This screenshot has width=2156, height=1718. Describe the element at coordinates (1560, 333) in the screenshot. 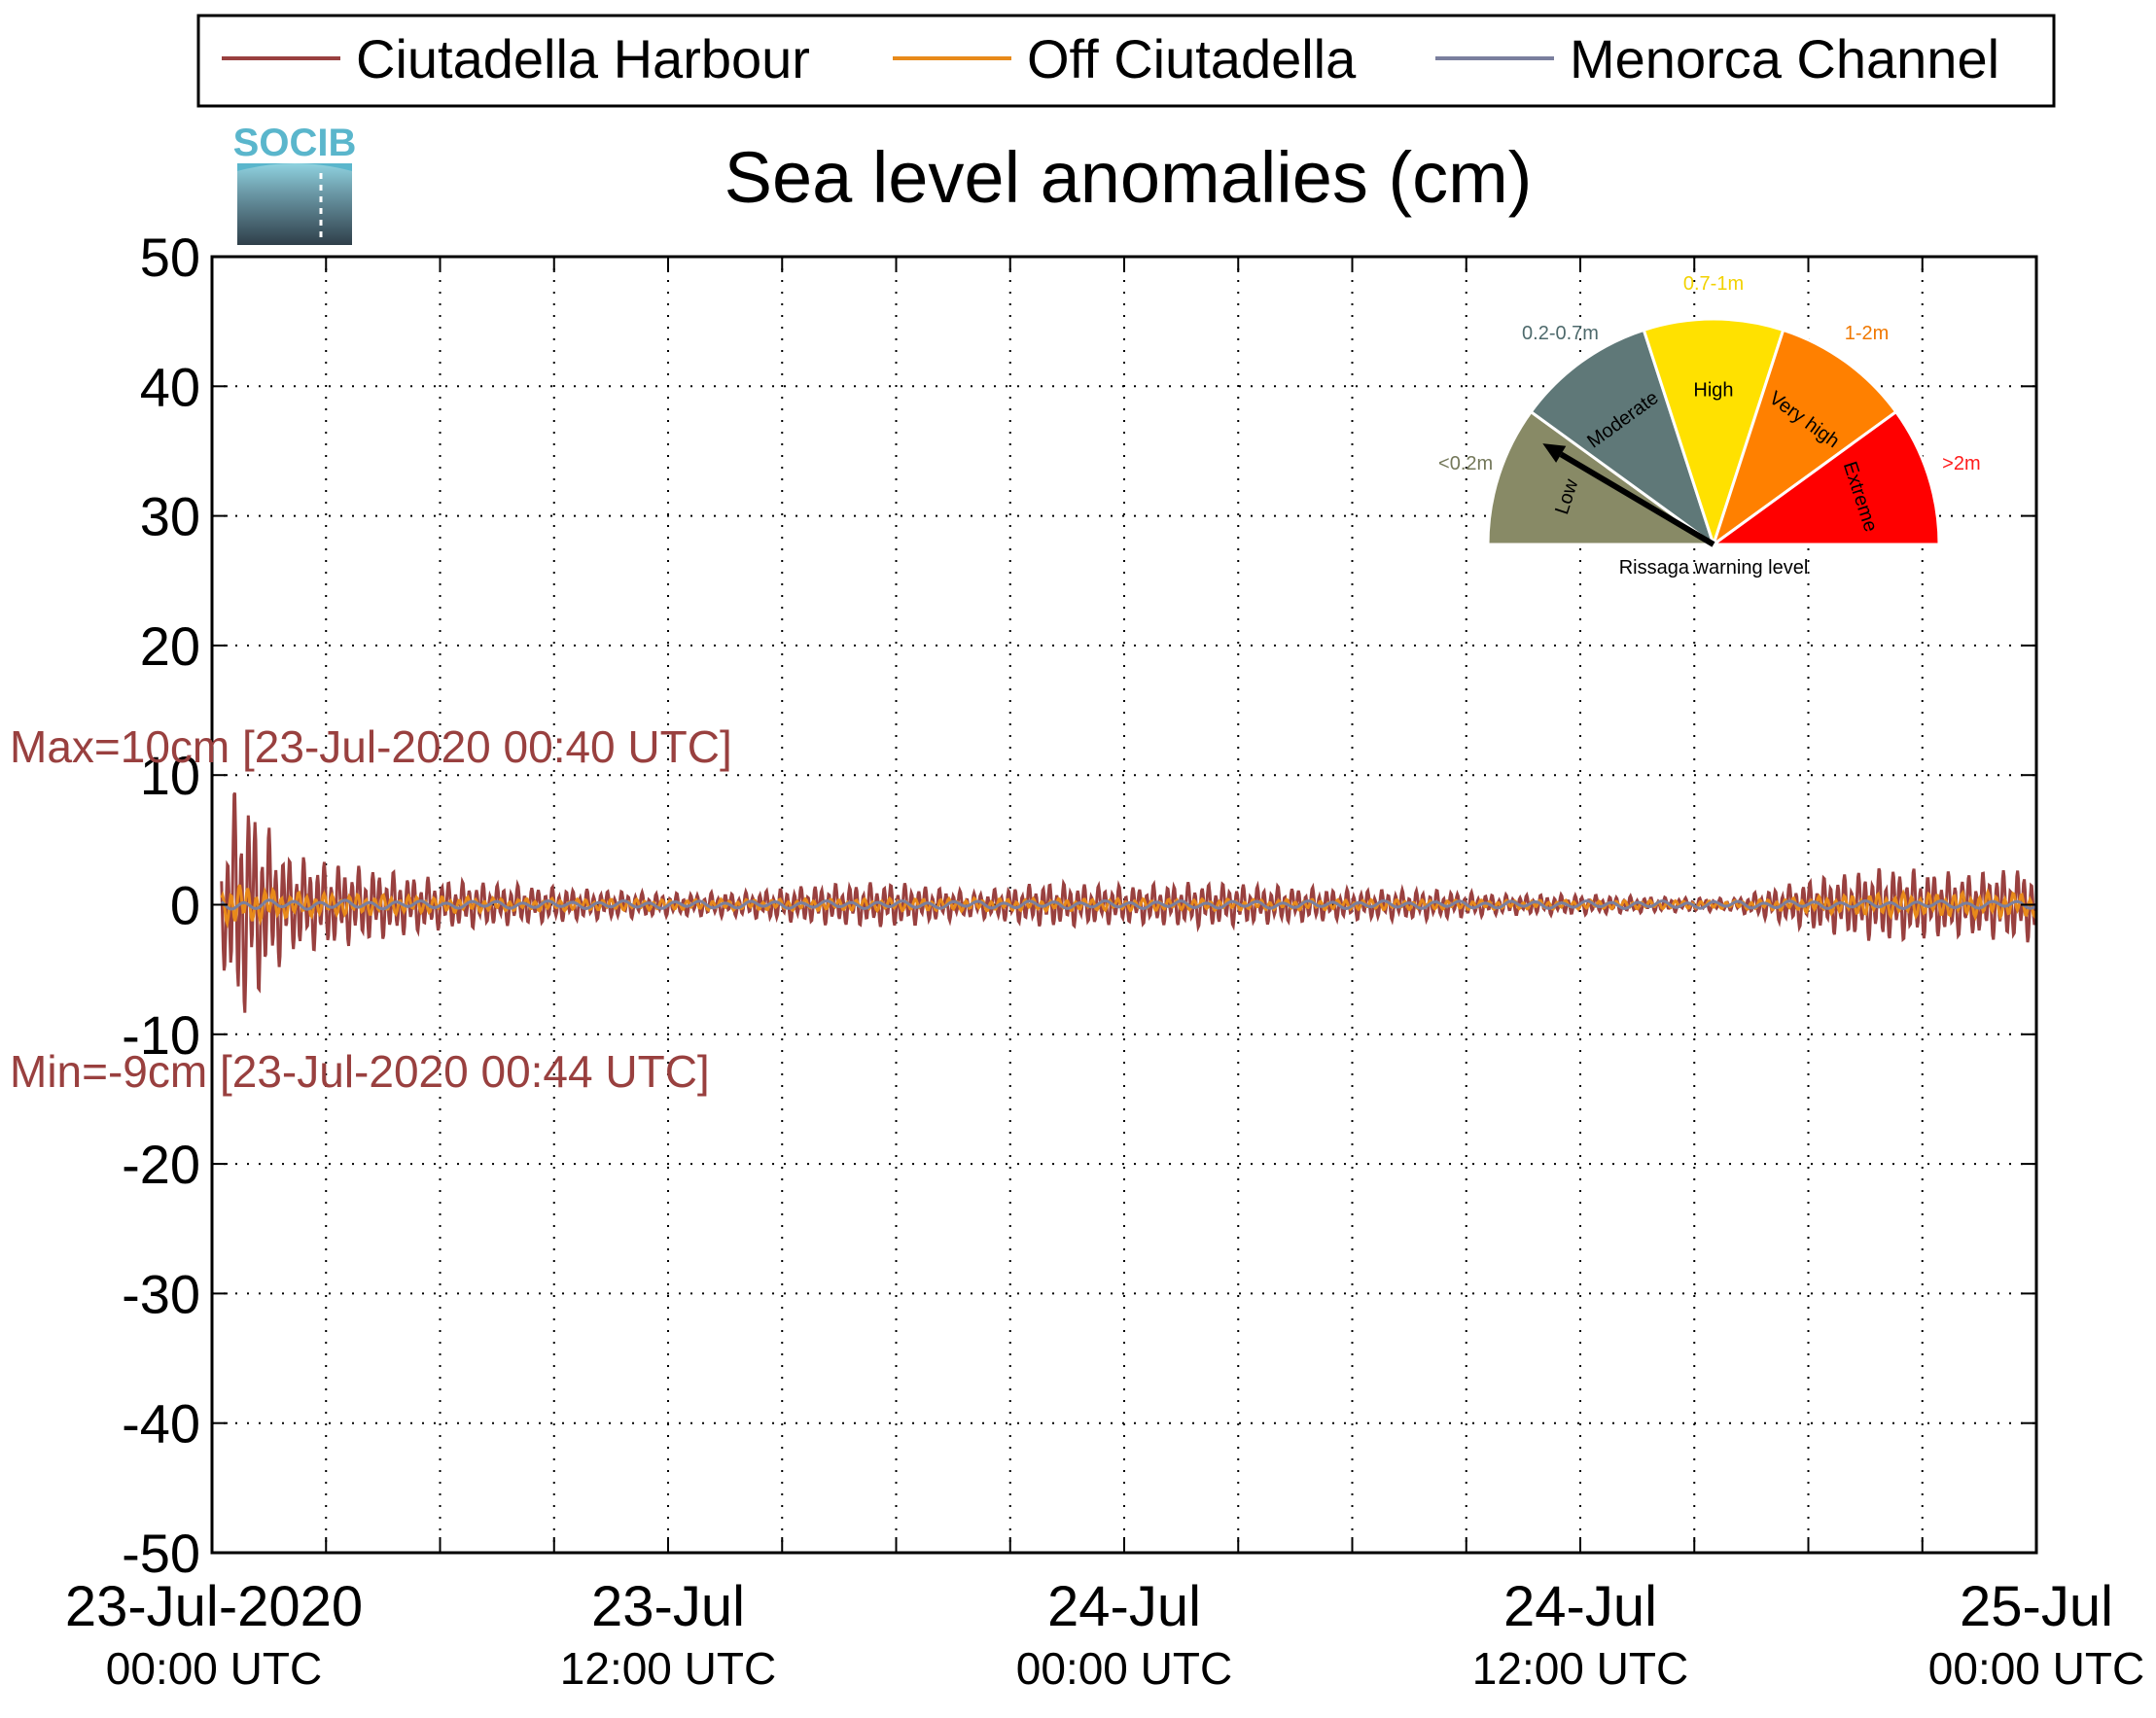

I see `gauge-range-moderate: 0.2-0.7m` at that location.